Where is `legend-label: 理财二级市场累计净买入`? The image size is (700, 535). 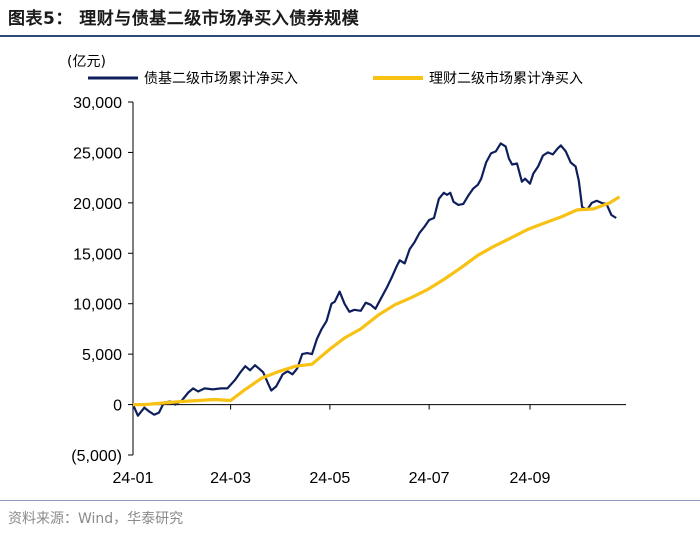 legend-label: 理财二级市场累计净买入 is located at coordinates (506, 78).